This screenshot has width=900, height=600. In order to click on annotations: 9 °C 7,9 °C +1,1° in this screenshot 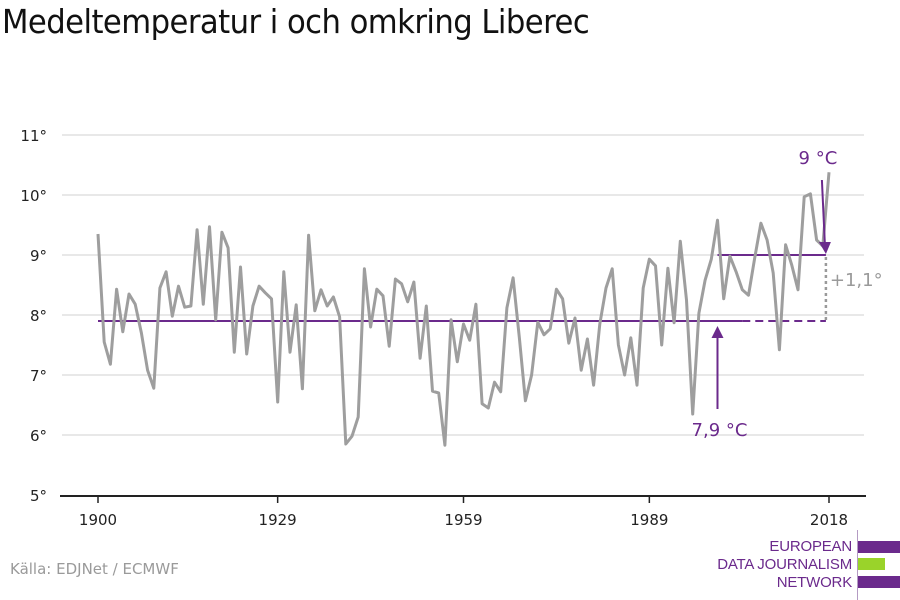, I will do `click(787, 294)`.